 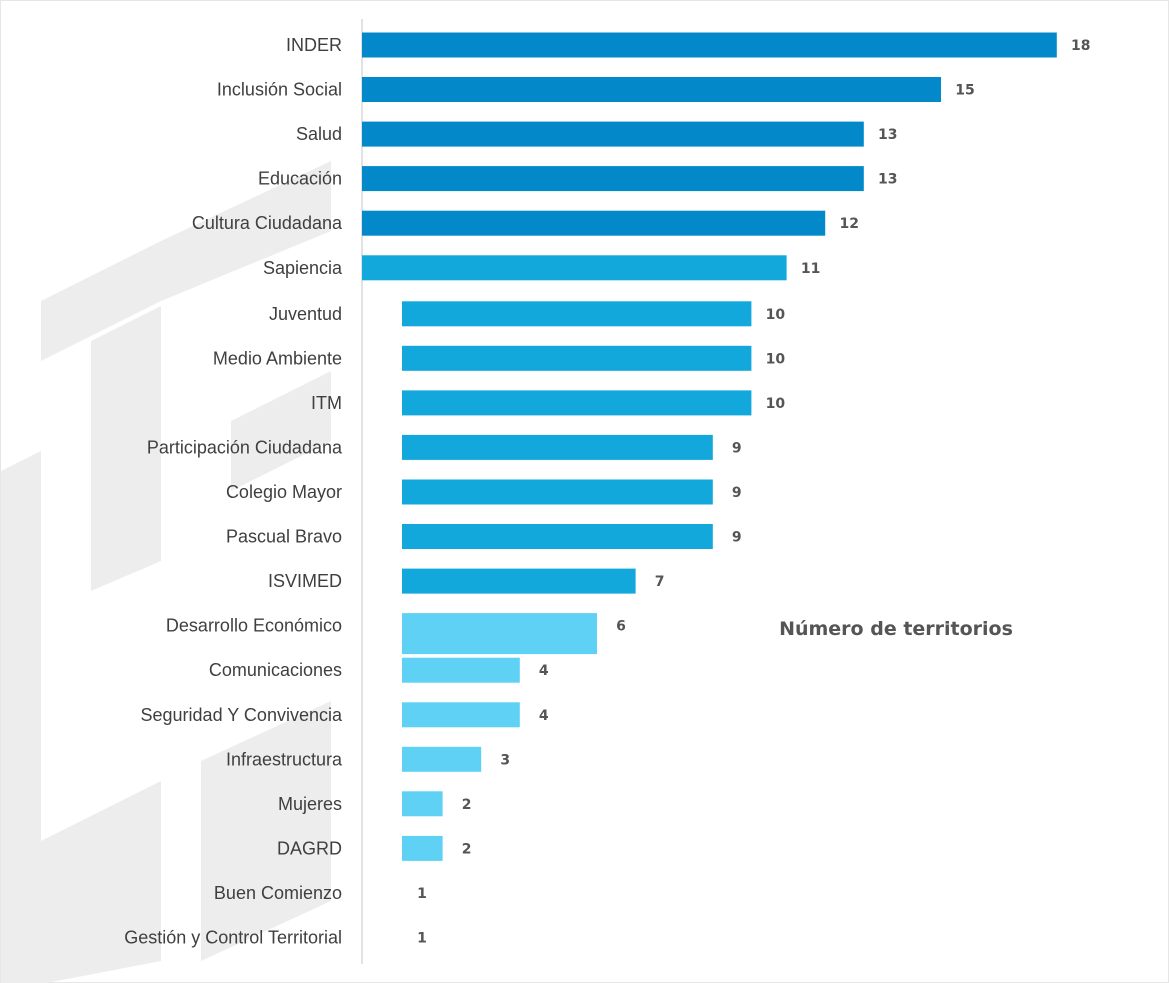 What do you see at coordinates (964, 91) in the screenshot?
I see `value-label: 15` at bounding box center [964, 91].